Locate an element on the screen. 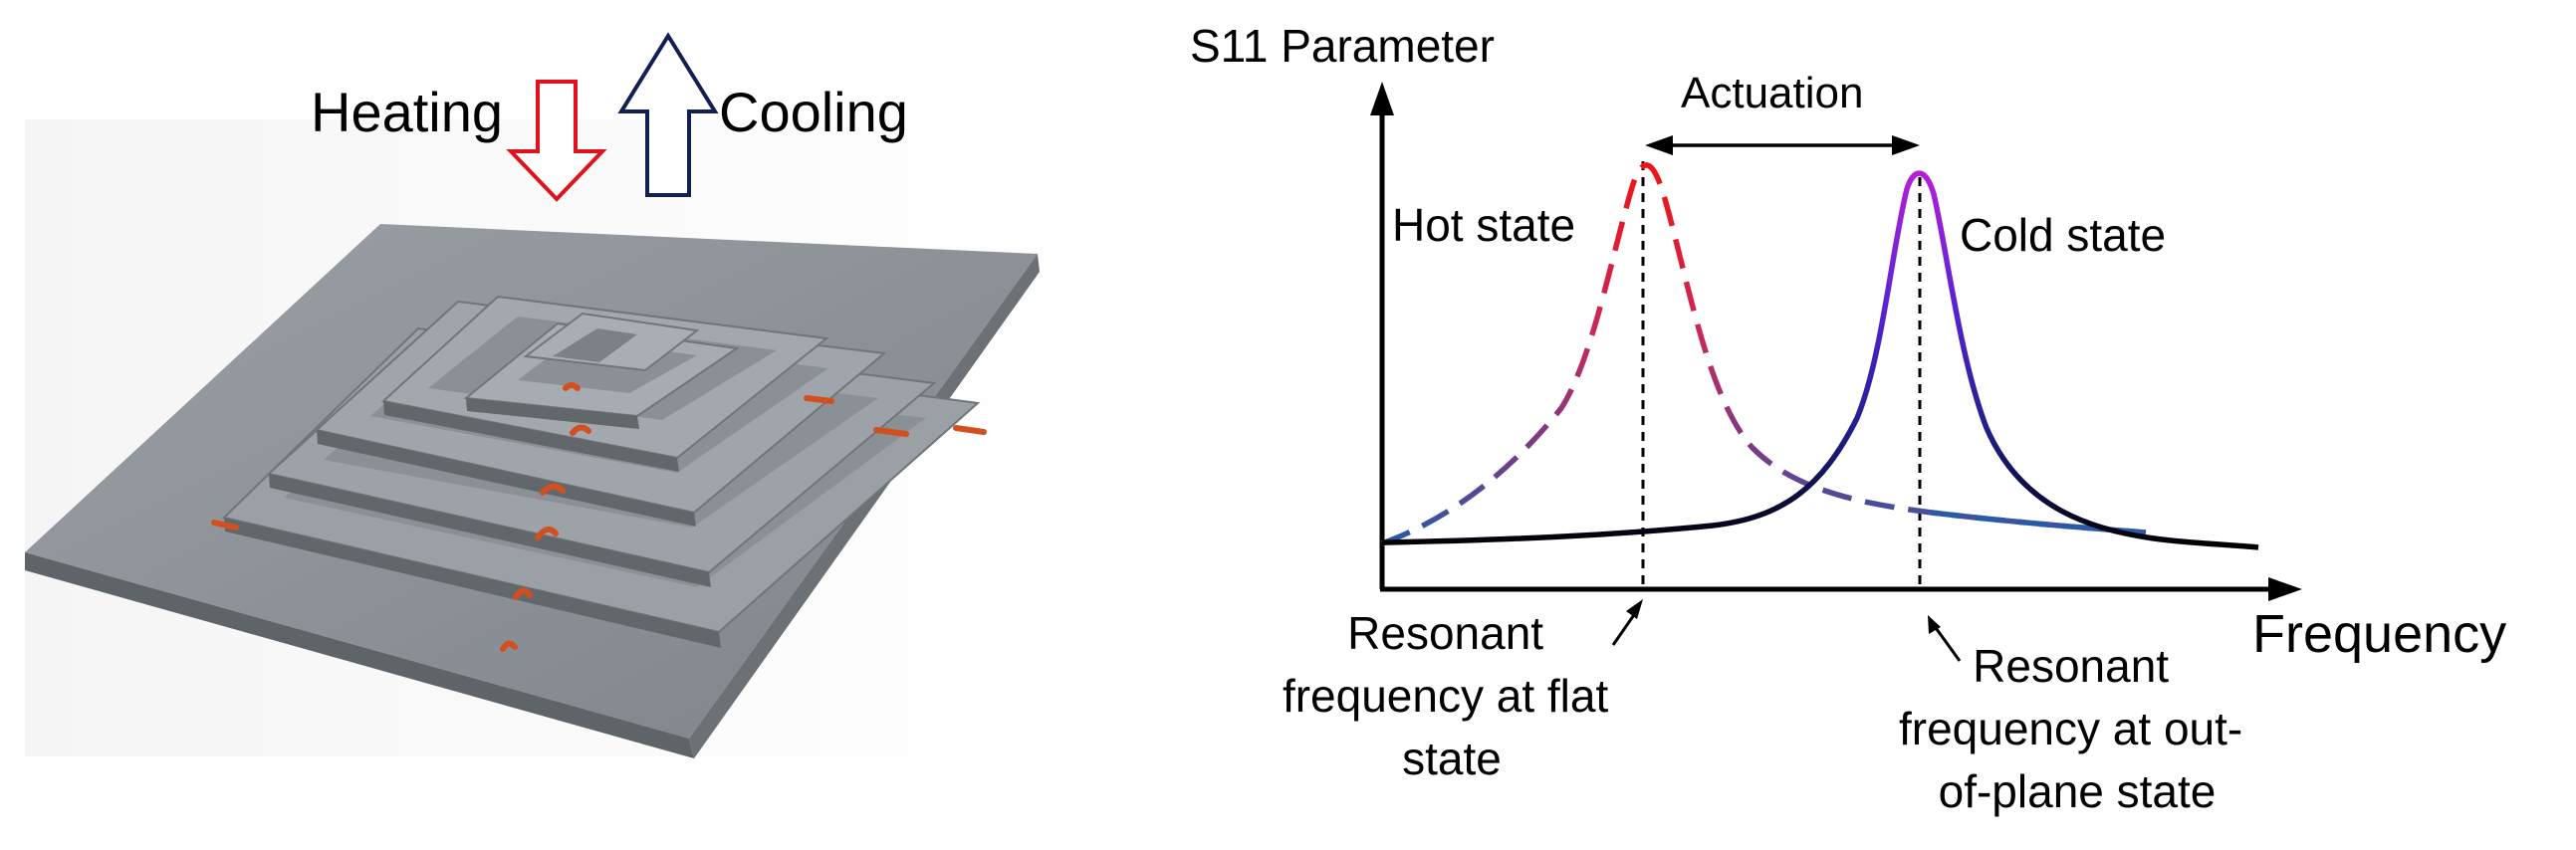  flat-resonance-label-line-1: Resonant is located at coordinates (1445, 633).